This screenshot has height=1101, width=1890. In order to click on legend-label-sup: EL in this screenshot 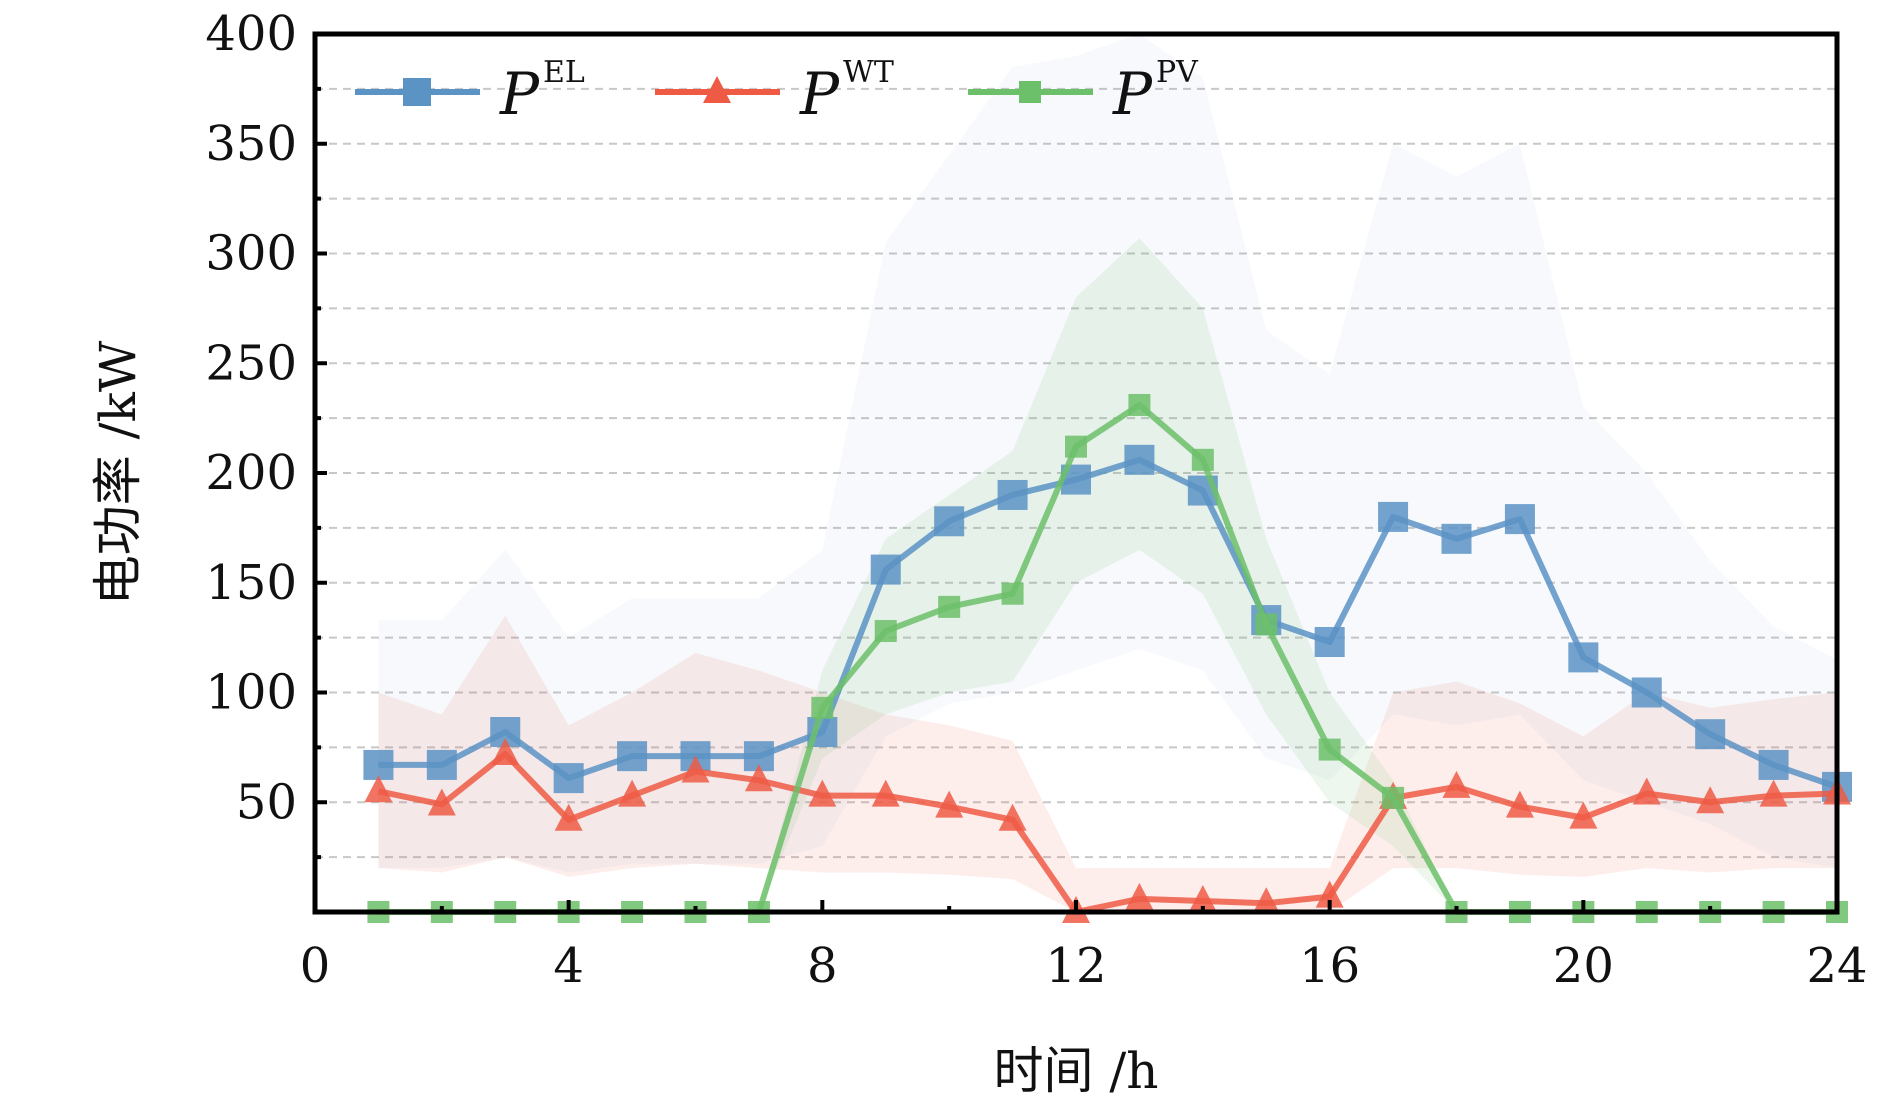, I will do `click(564, 72)`.